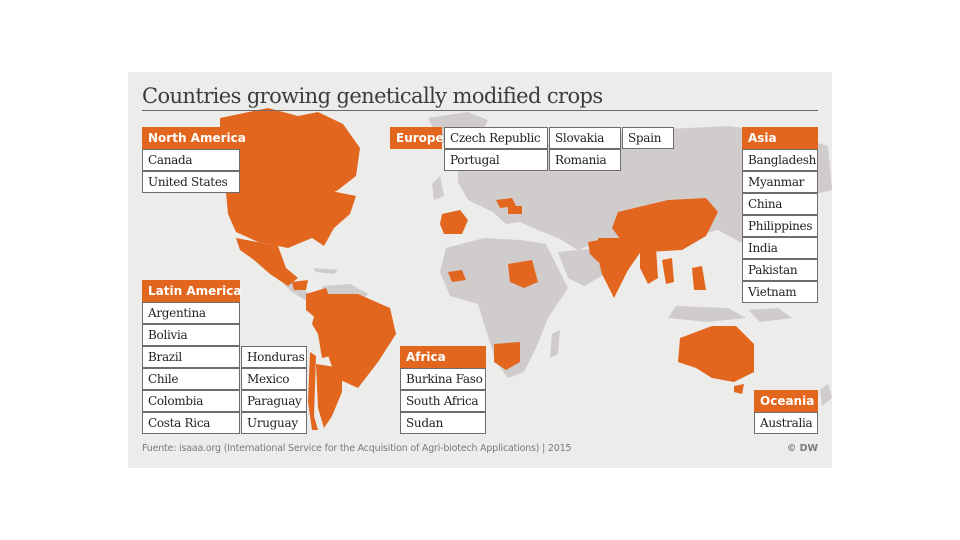 The image size is (960, 540). What do you see at coordinates (313, 391) in the screenshot?
I see `chile-shape` at bounding box center [313, 391].